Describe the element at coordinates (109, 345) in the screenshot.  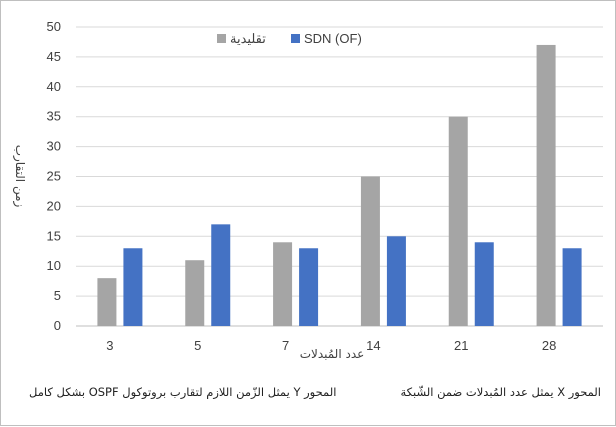
I see `x-tick-label: 3` at that location.